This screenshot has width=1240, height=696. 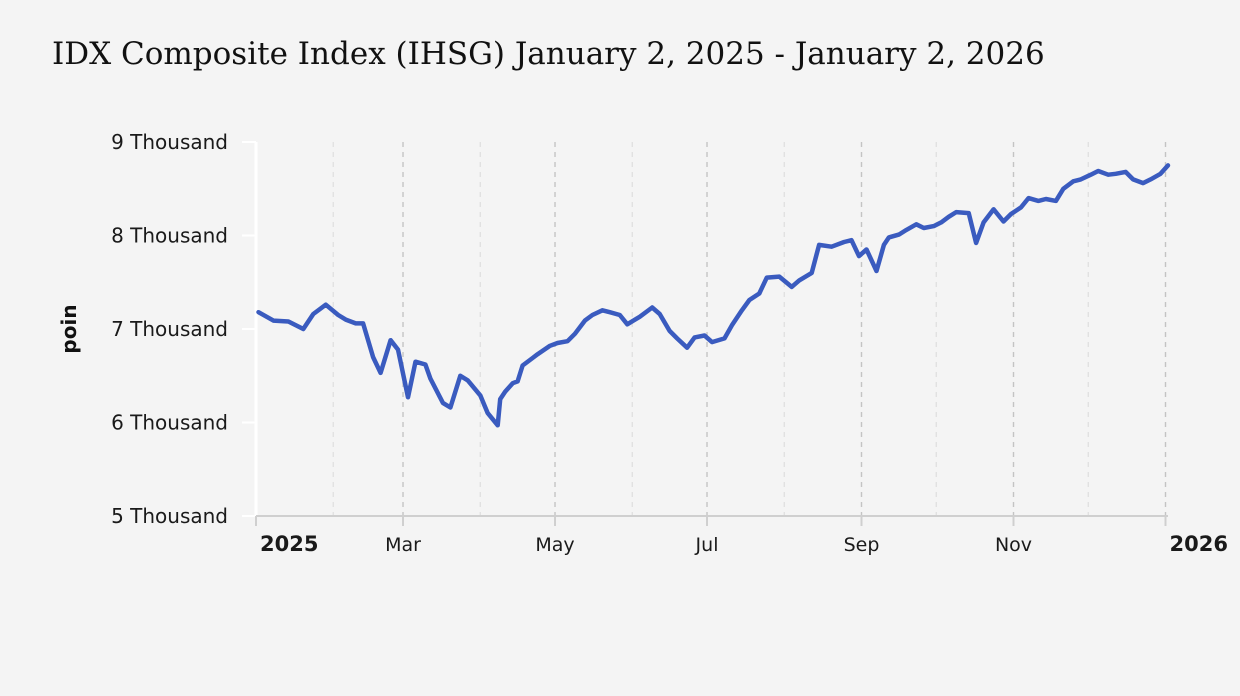 I want to click on y-tick-label: 8 Thousand, so click(x=169, y=236).